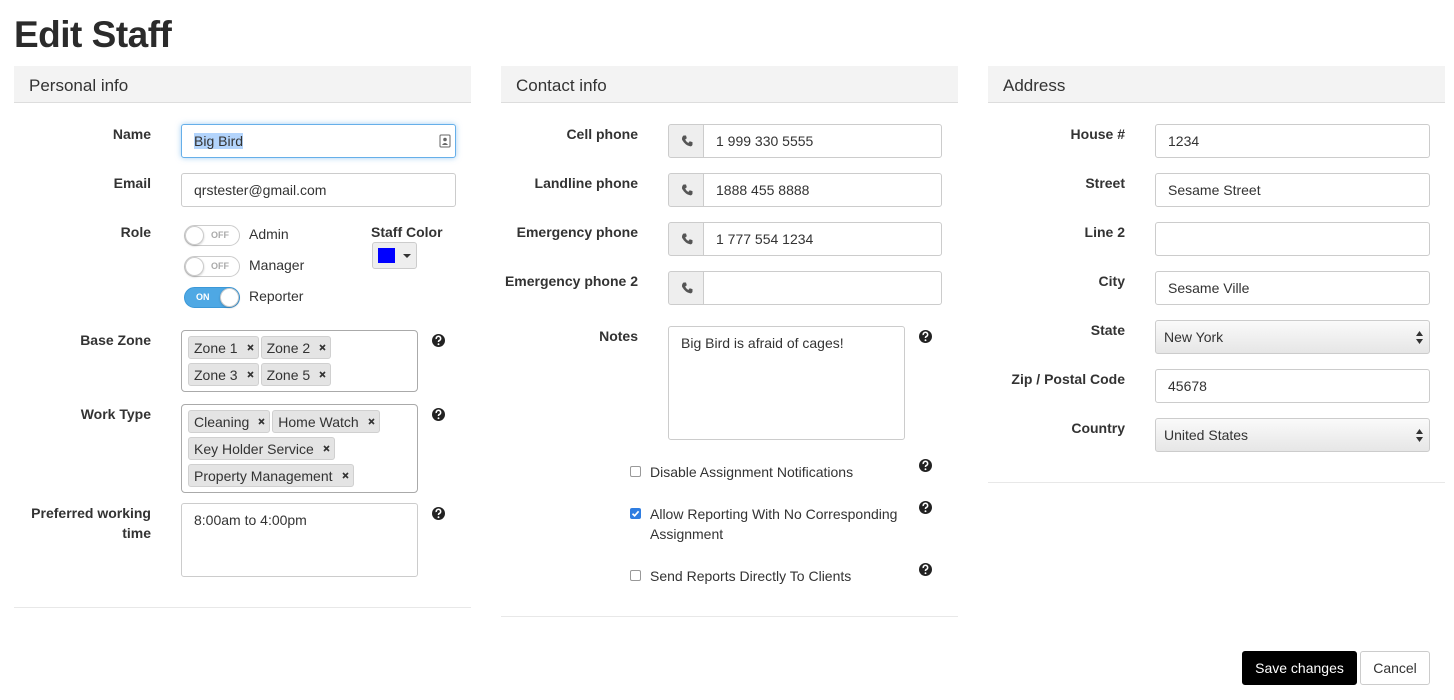 The image size is (1454, 700). What do you see at coordinates (1097, 134) in the screenshot?
I see `field-label: House #` at bounding box center [1097, 134].